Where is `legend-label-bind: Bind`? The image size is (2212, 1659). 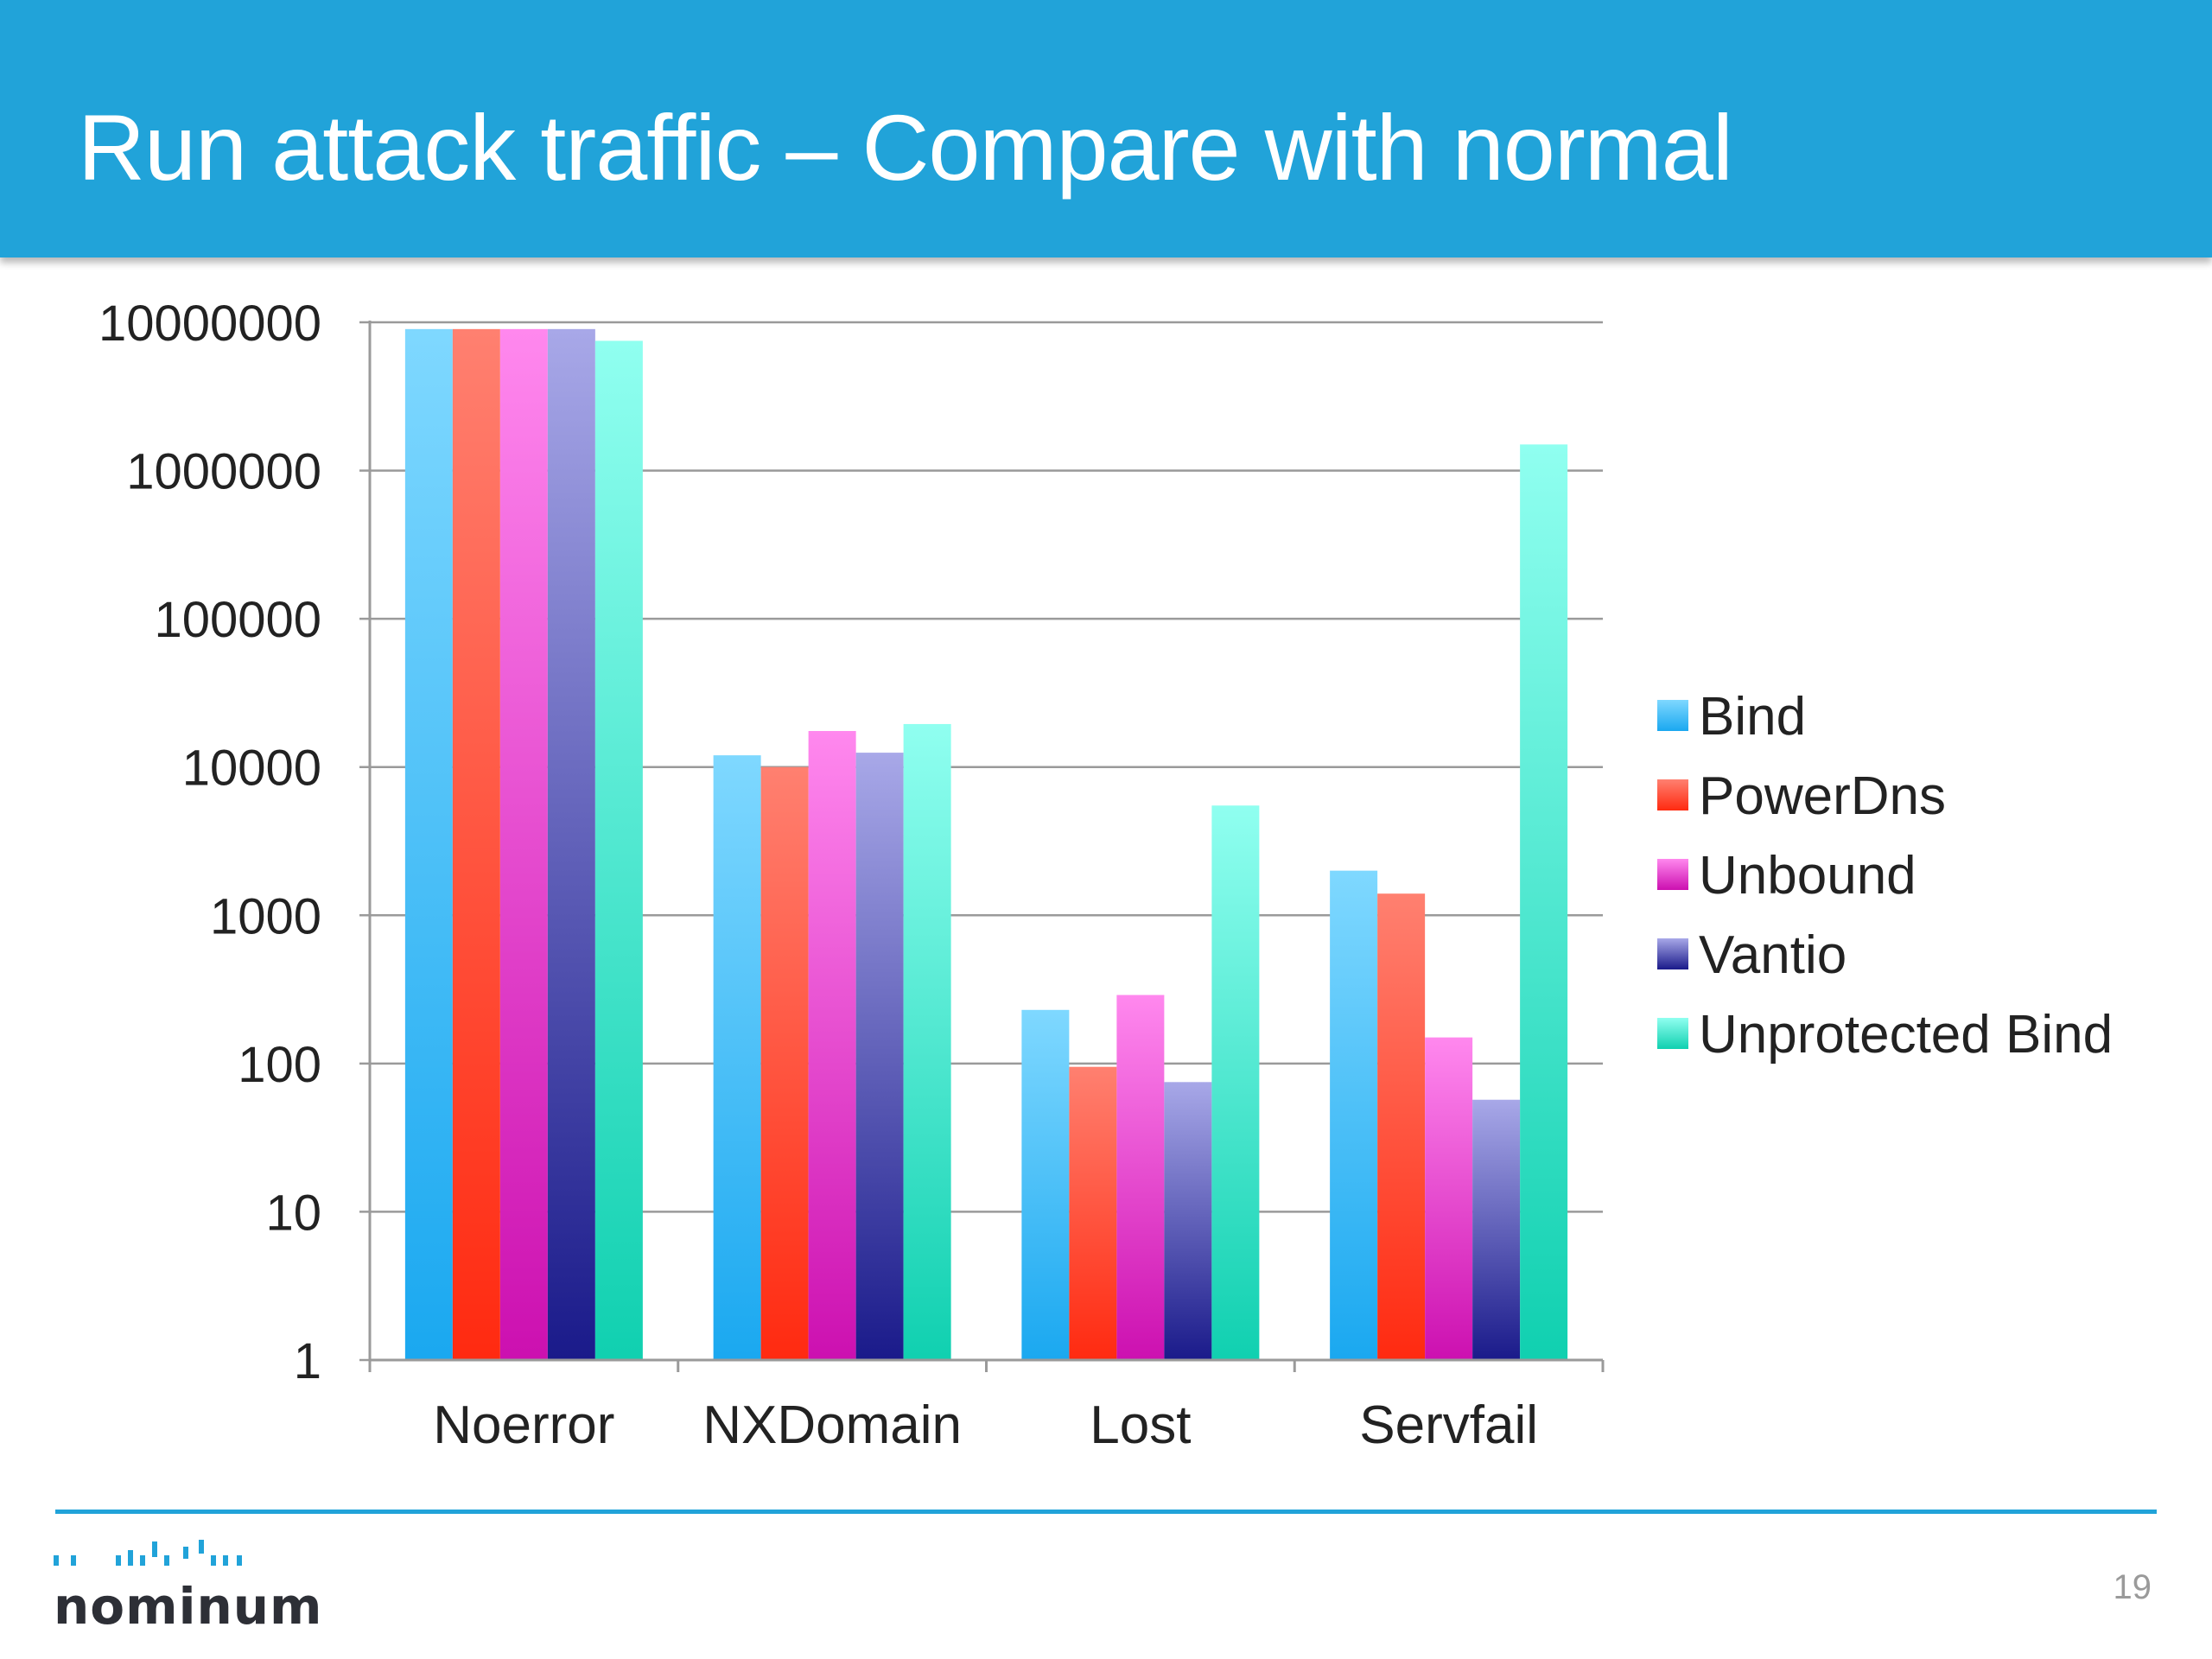
legend-label-bind: Bind is located at coordinates (1752, 717).